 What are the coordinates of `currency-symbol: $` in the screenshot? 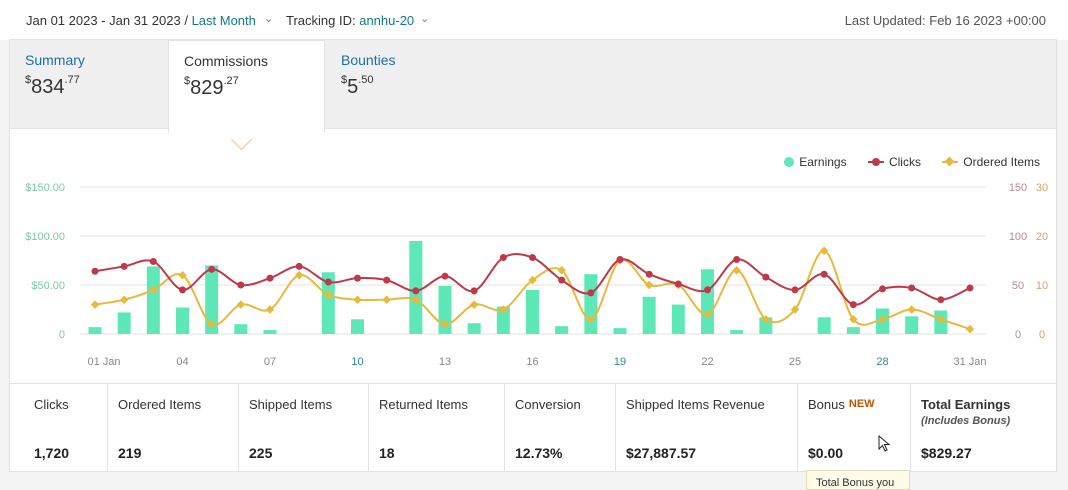 It's located at (344, 80).